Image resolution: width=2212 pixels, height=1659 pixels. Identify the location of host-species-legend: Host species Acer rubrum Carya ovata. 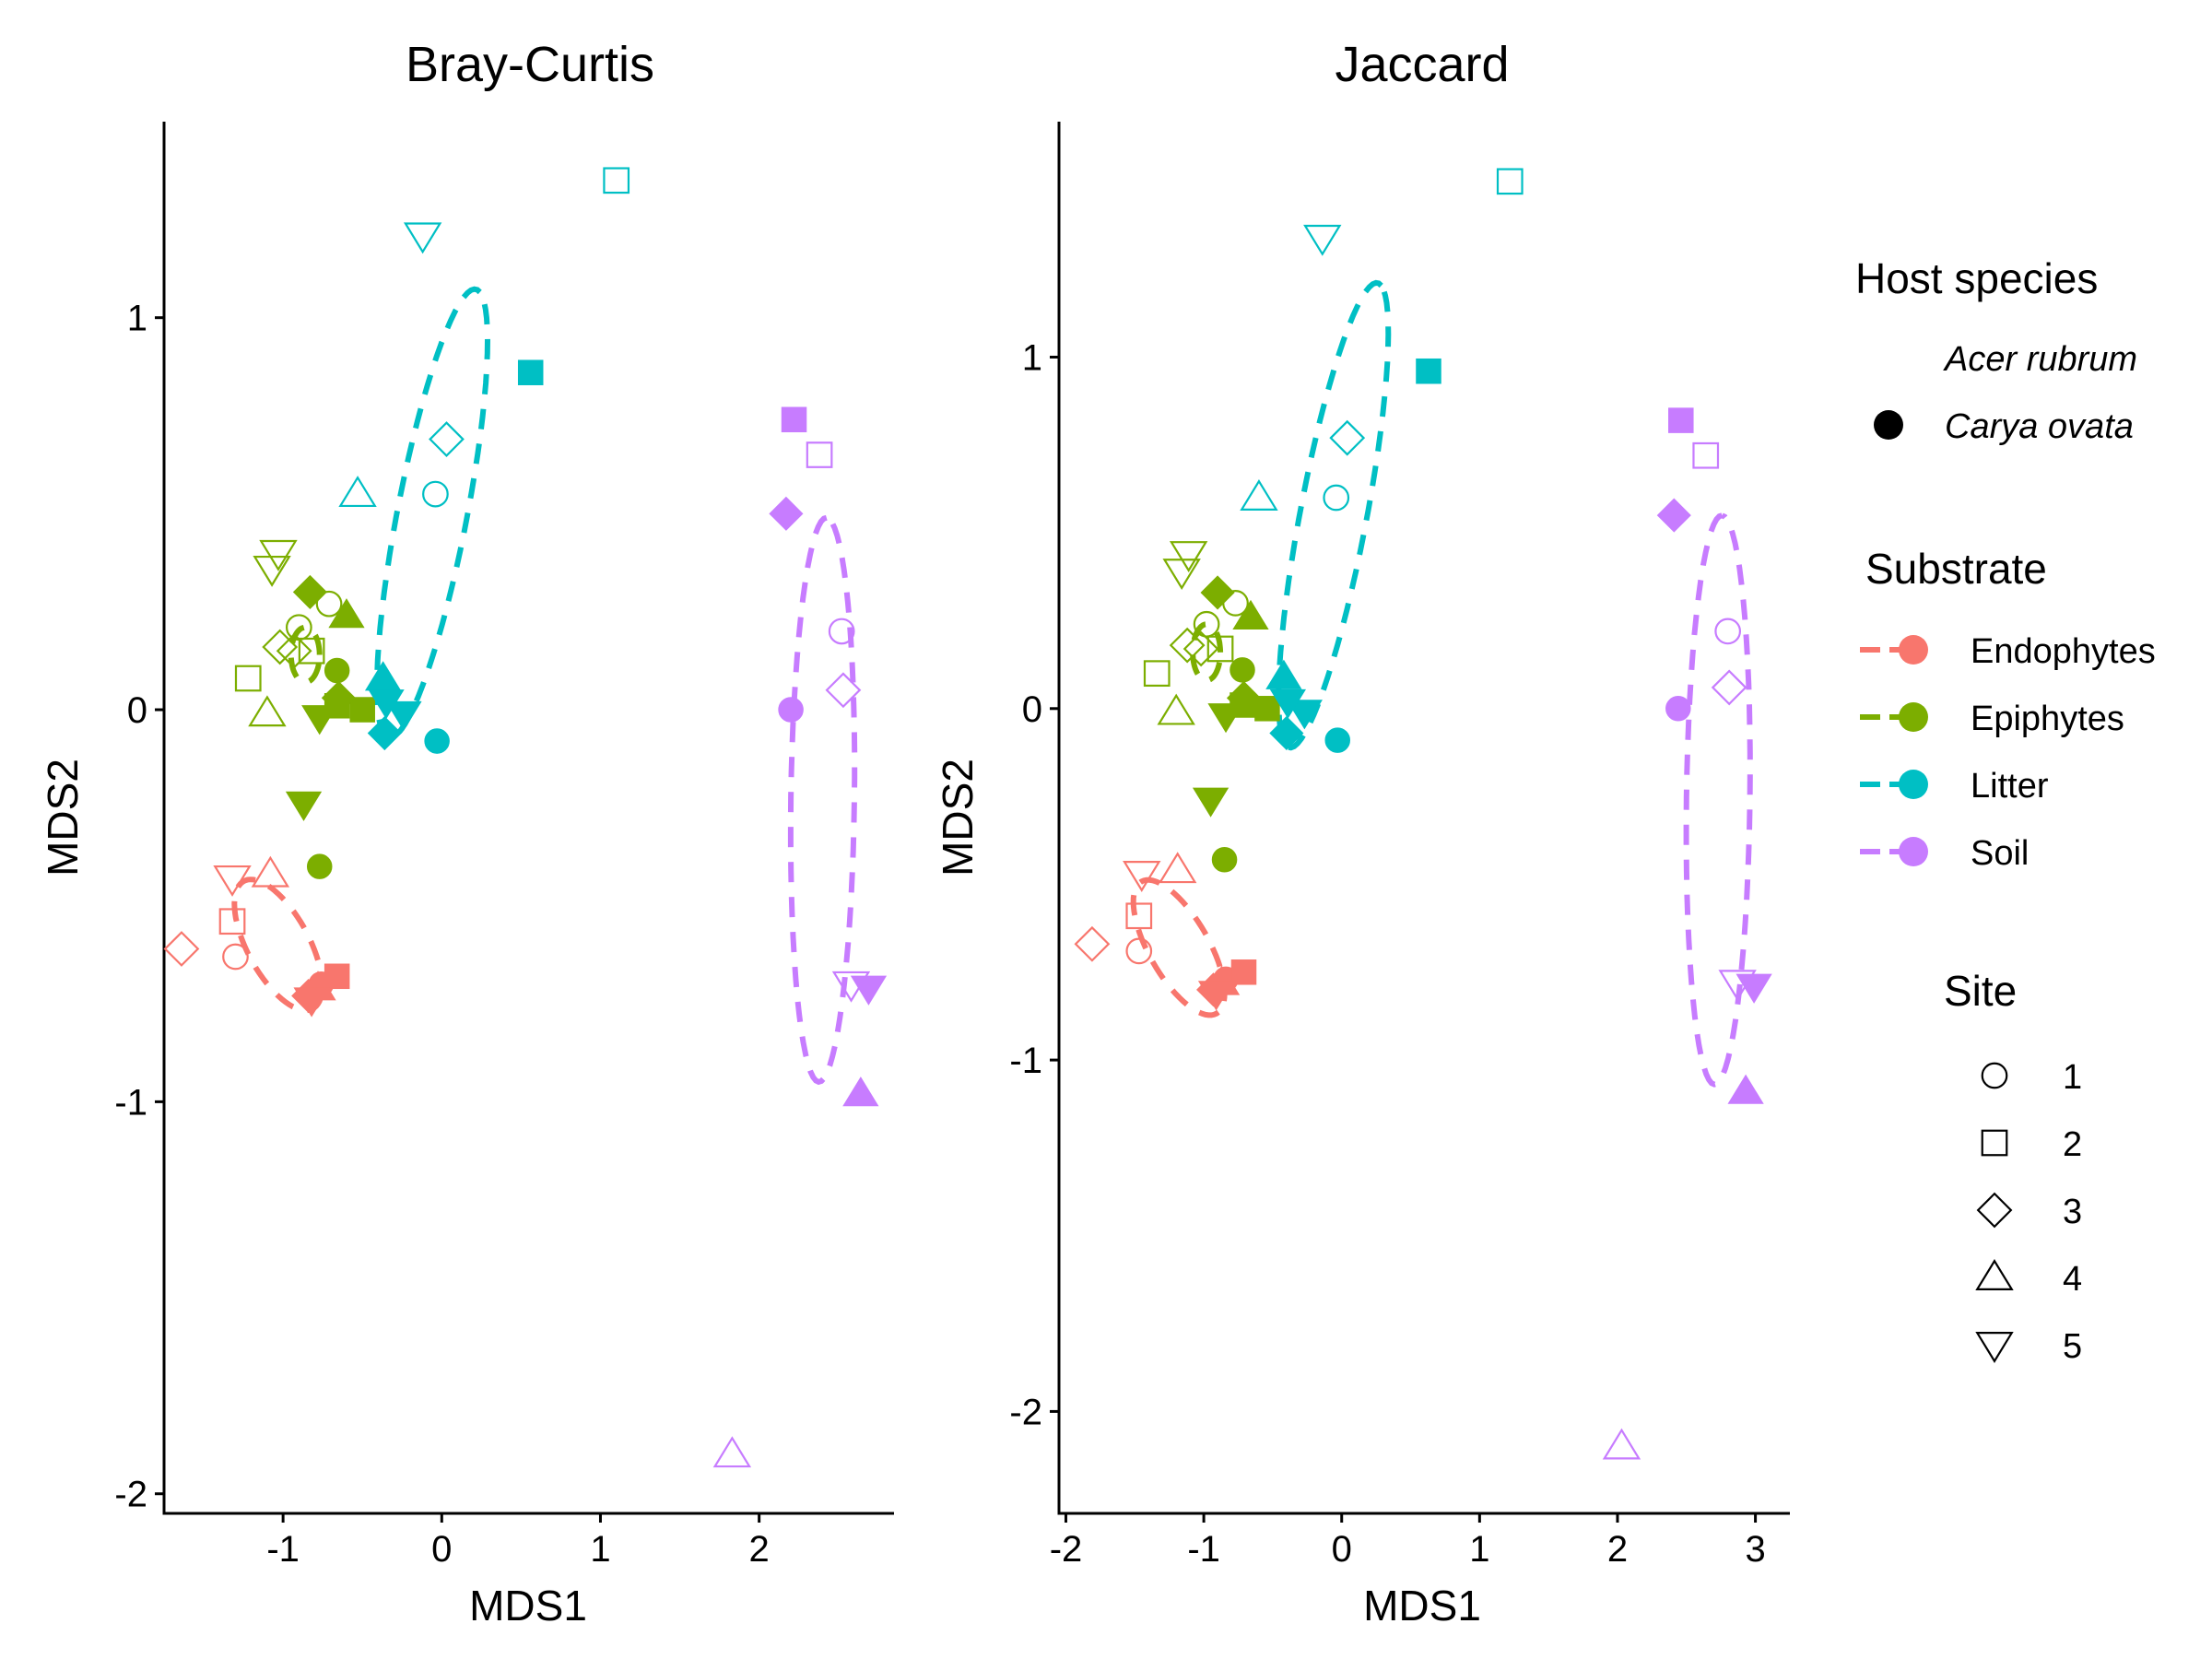
(1996, 350).